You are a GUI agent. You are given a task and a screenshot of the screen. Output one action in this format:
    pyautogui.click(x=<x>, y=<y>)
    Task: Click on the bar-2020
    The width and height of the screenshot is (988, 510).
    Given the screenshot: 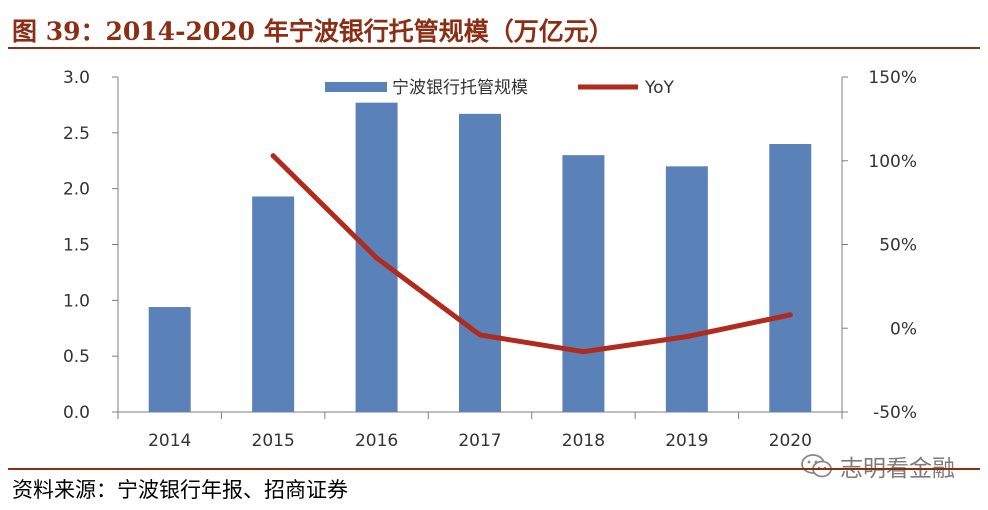 What is the action you would take?
    pyautogui.click(x=790, y=278)
    